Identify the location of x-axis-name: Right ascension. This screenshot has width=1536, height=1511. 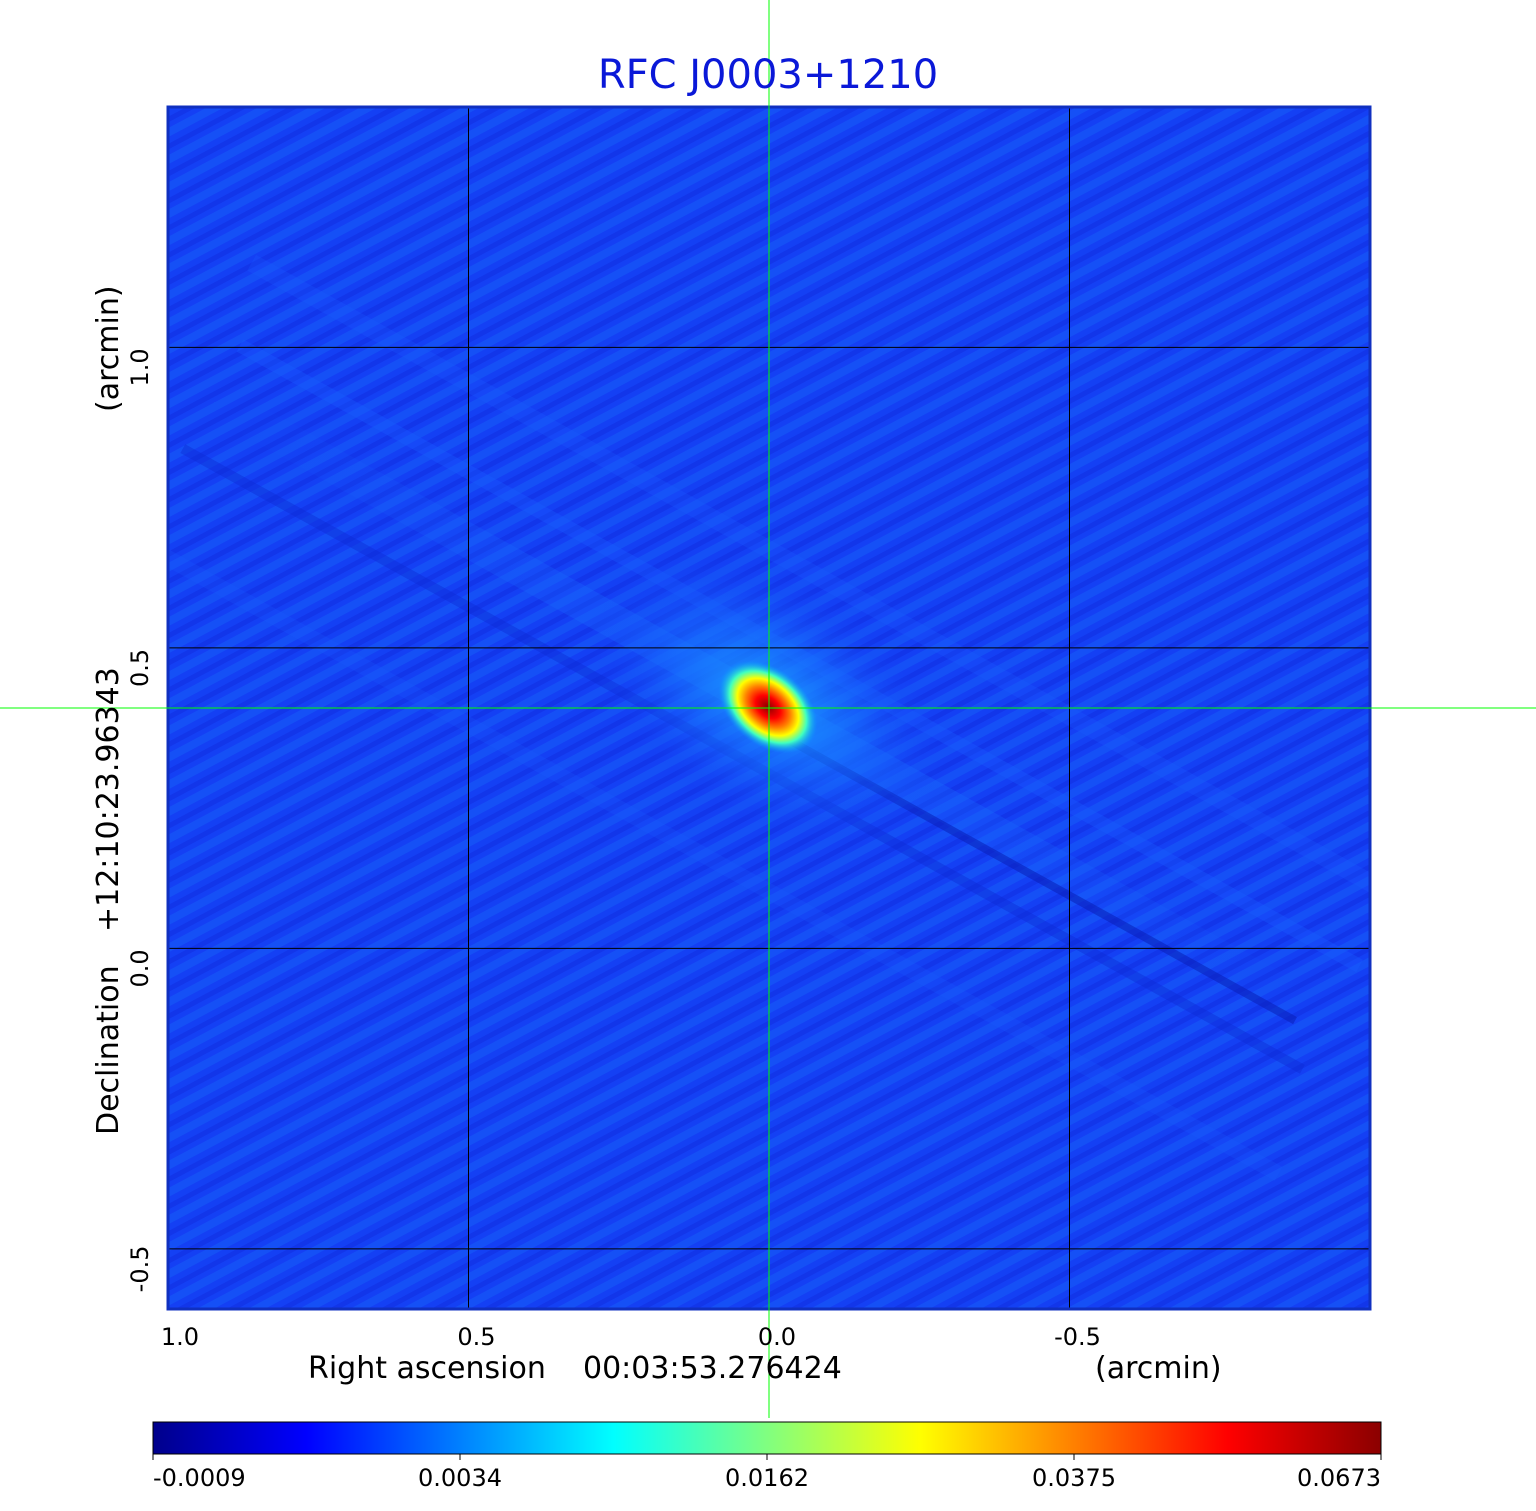
(427, 1368).